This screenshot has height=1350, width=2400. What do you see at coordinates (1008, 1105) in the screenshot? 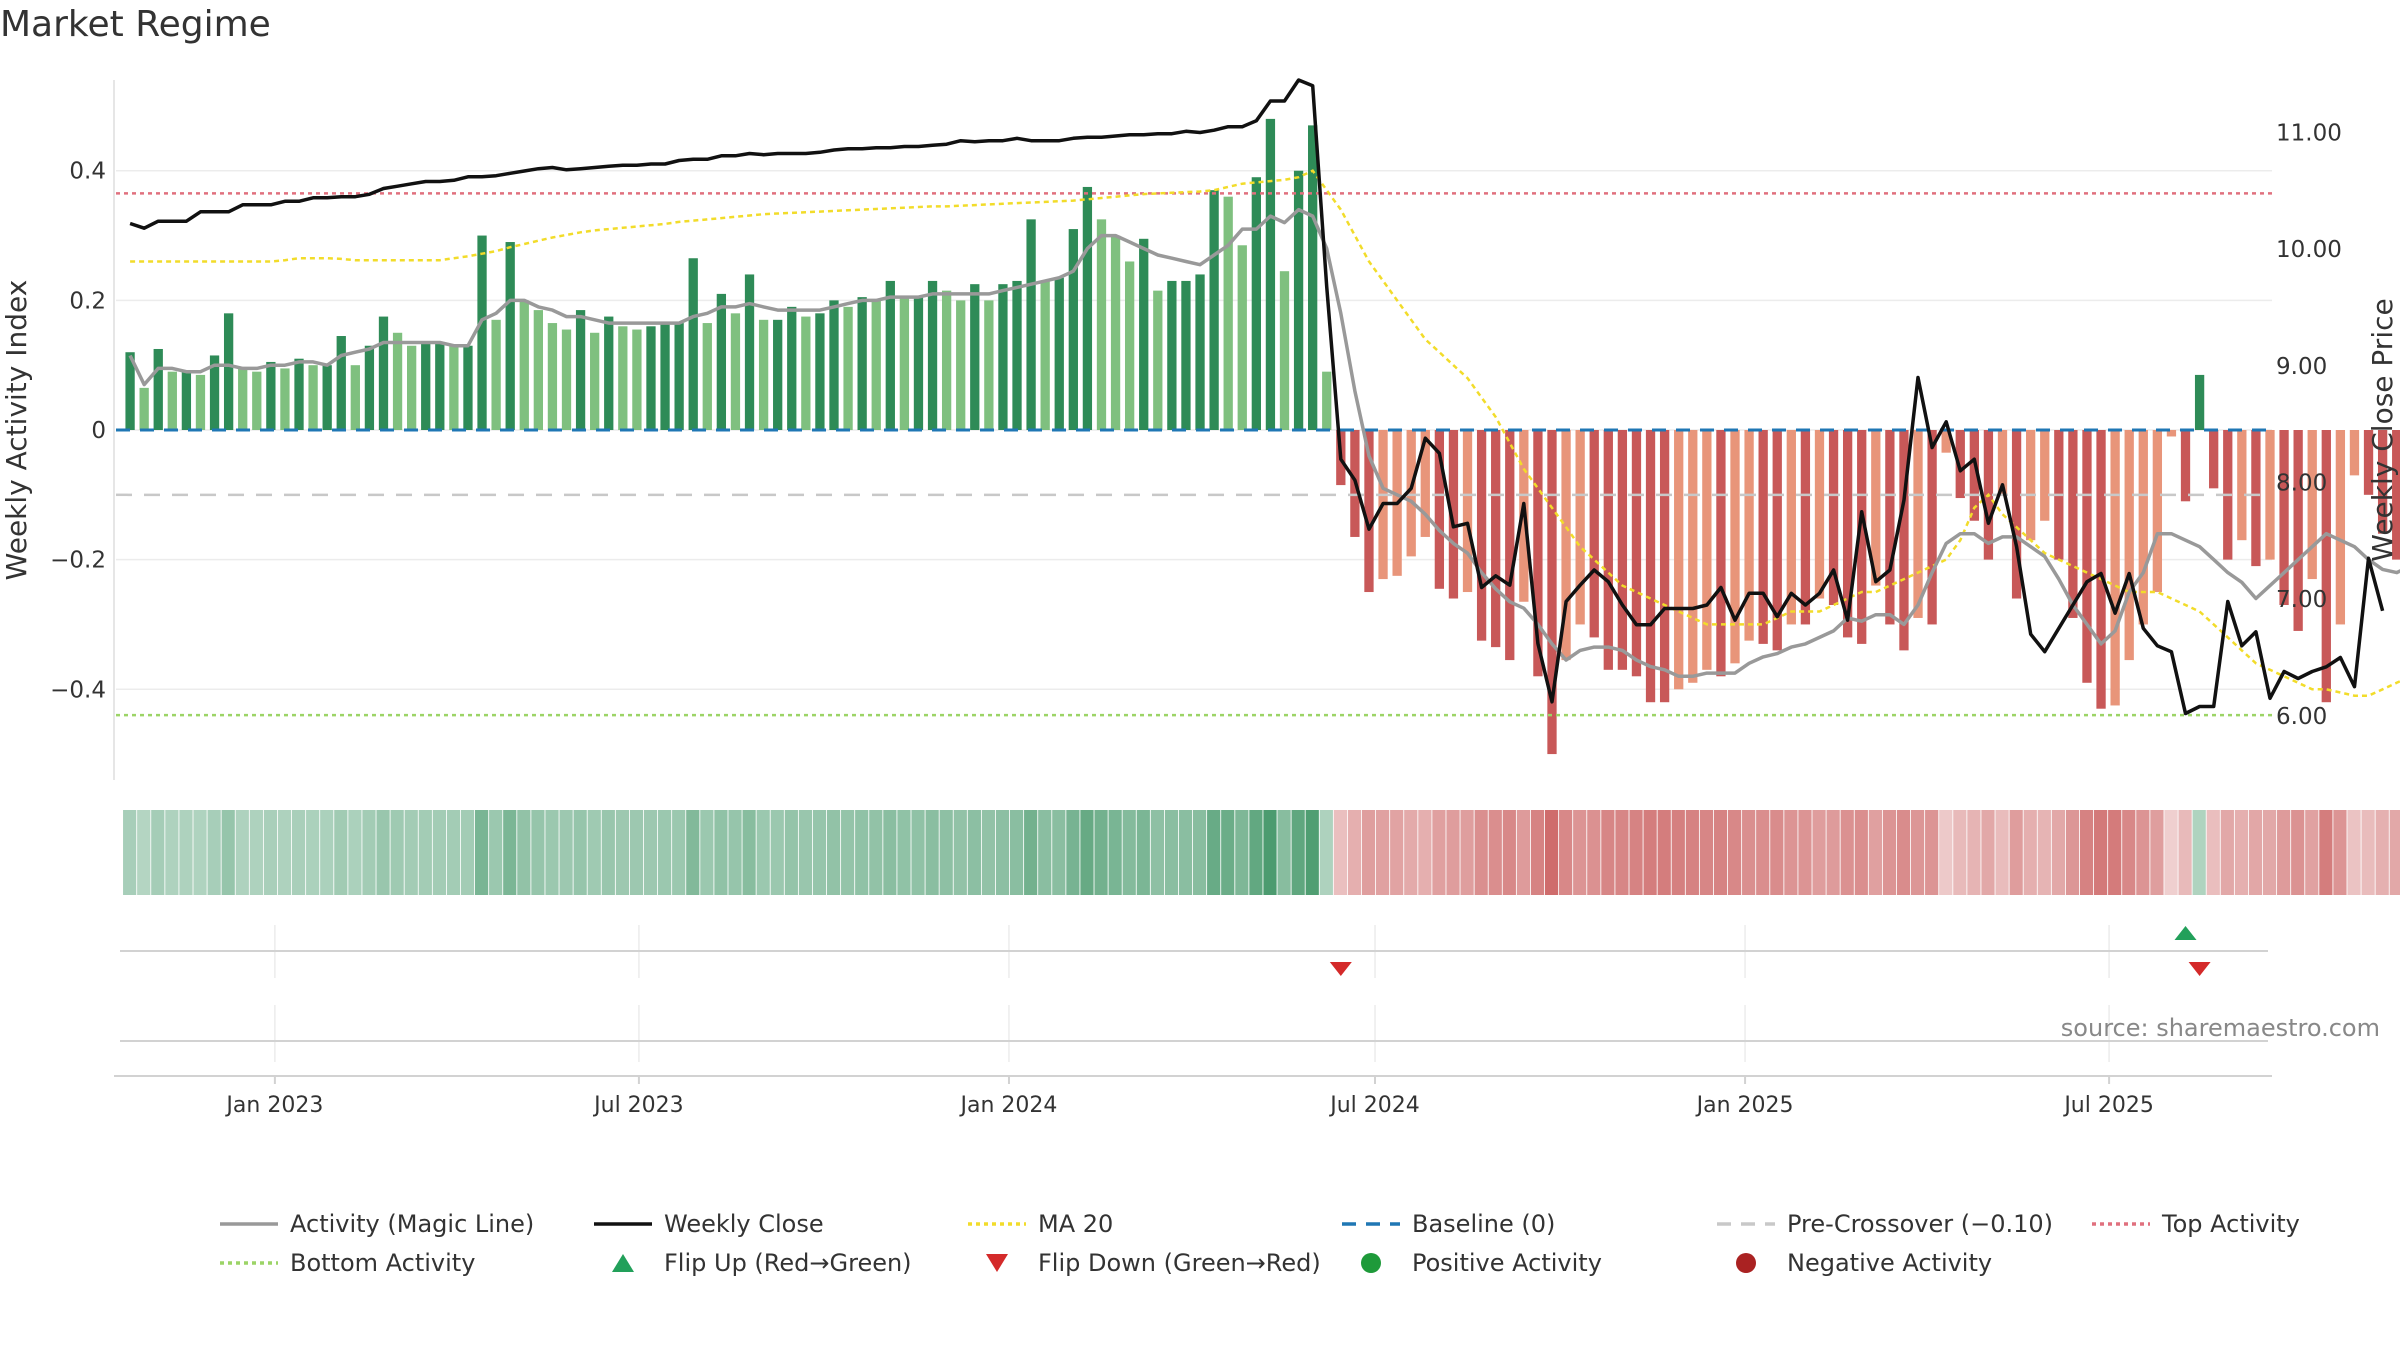
I see `x-tick-label: Jan 2024` at bounding box center [1008, 1105].